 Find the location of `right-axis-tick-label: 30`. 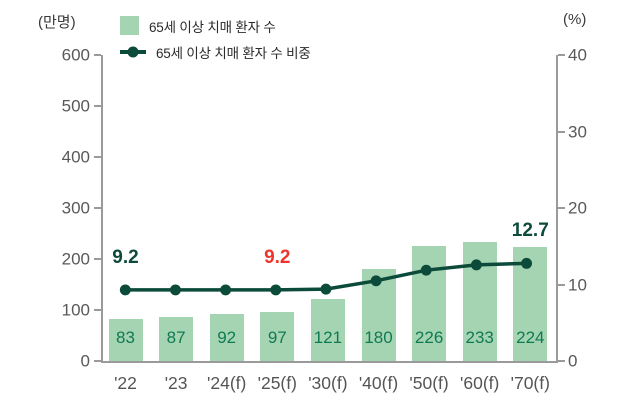

right-axis-tick-label: 30 is located at coordinates (577, 131).